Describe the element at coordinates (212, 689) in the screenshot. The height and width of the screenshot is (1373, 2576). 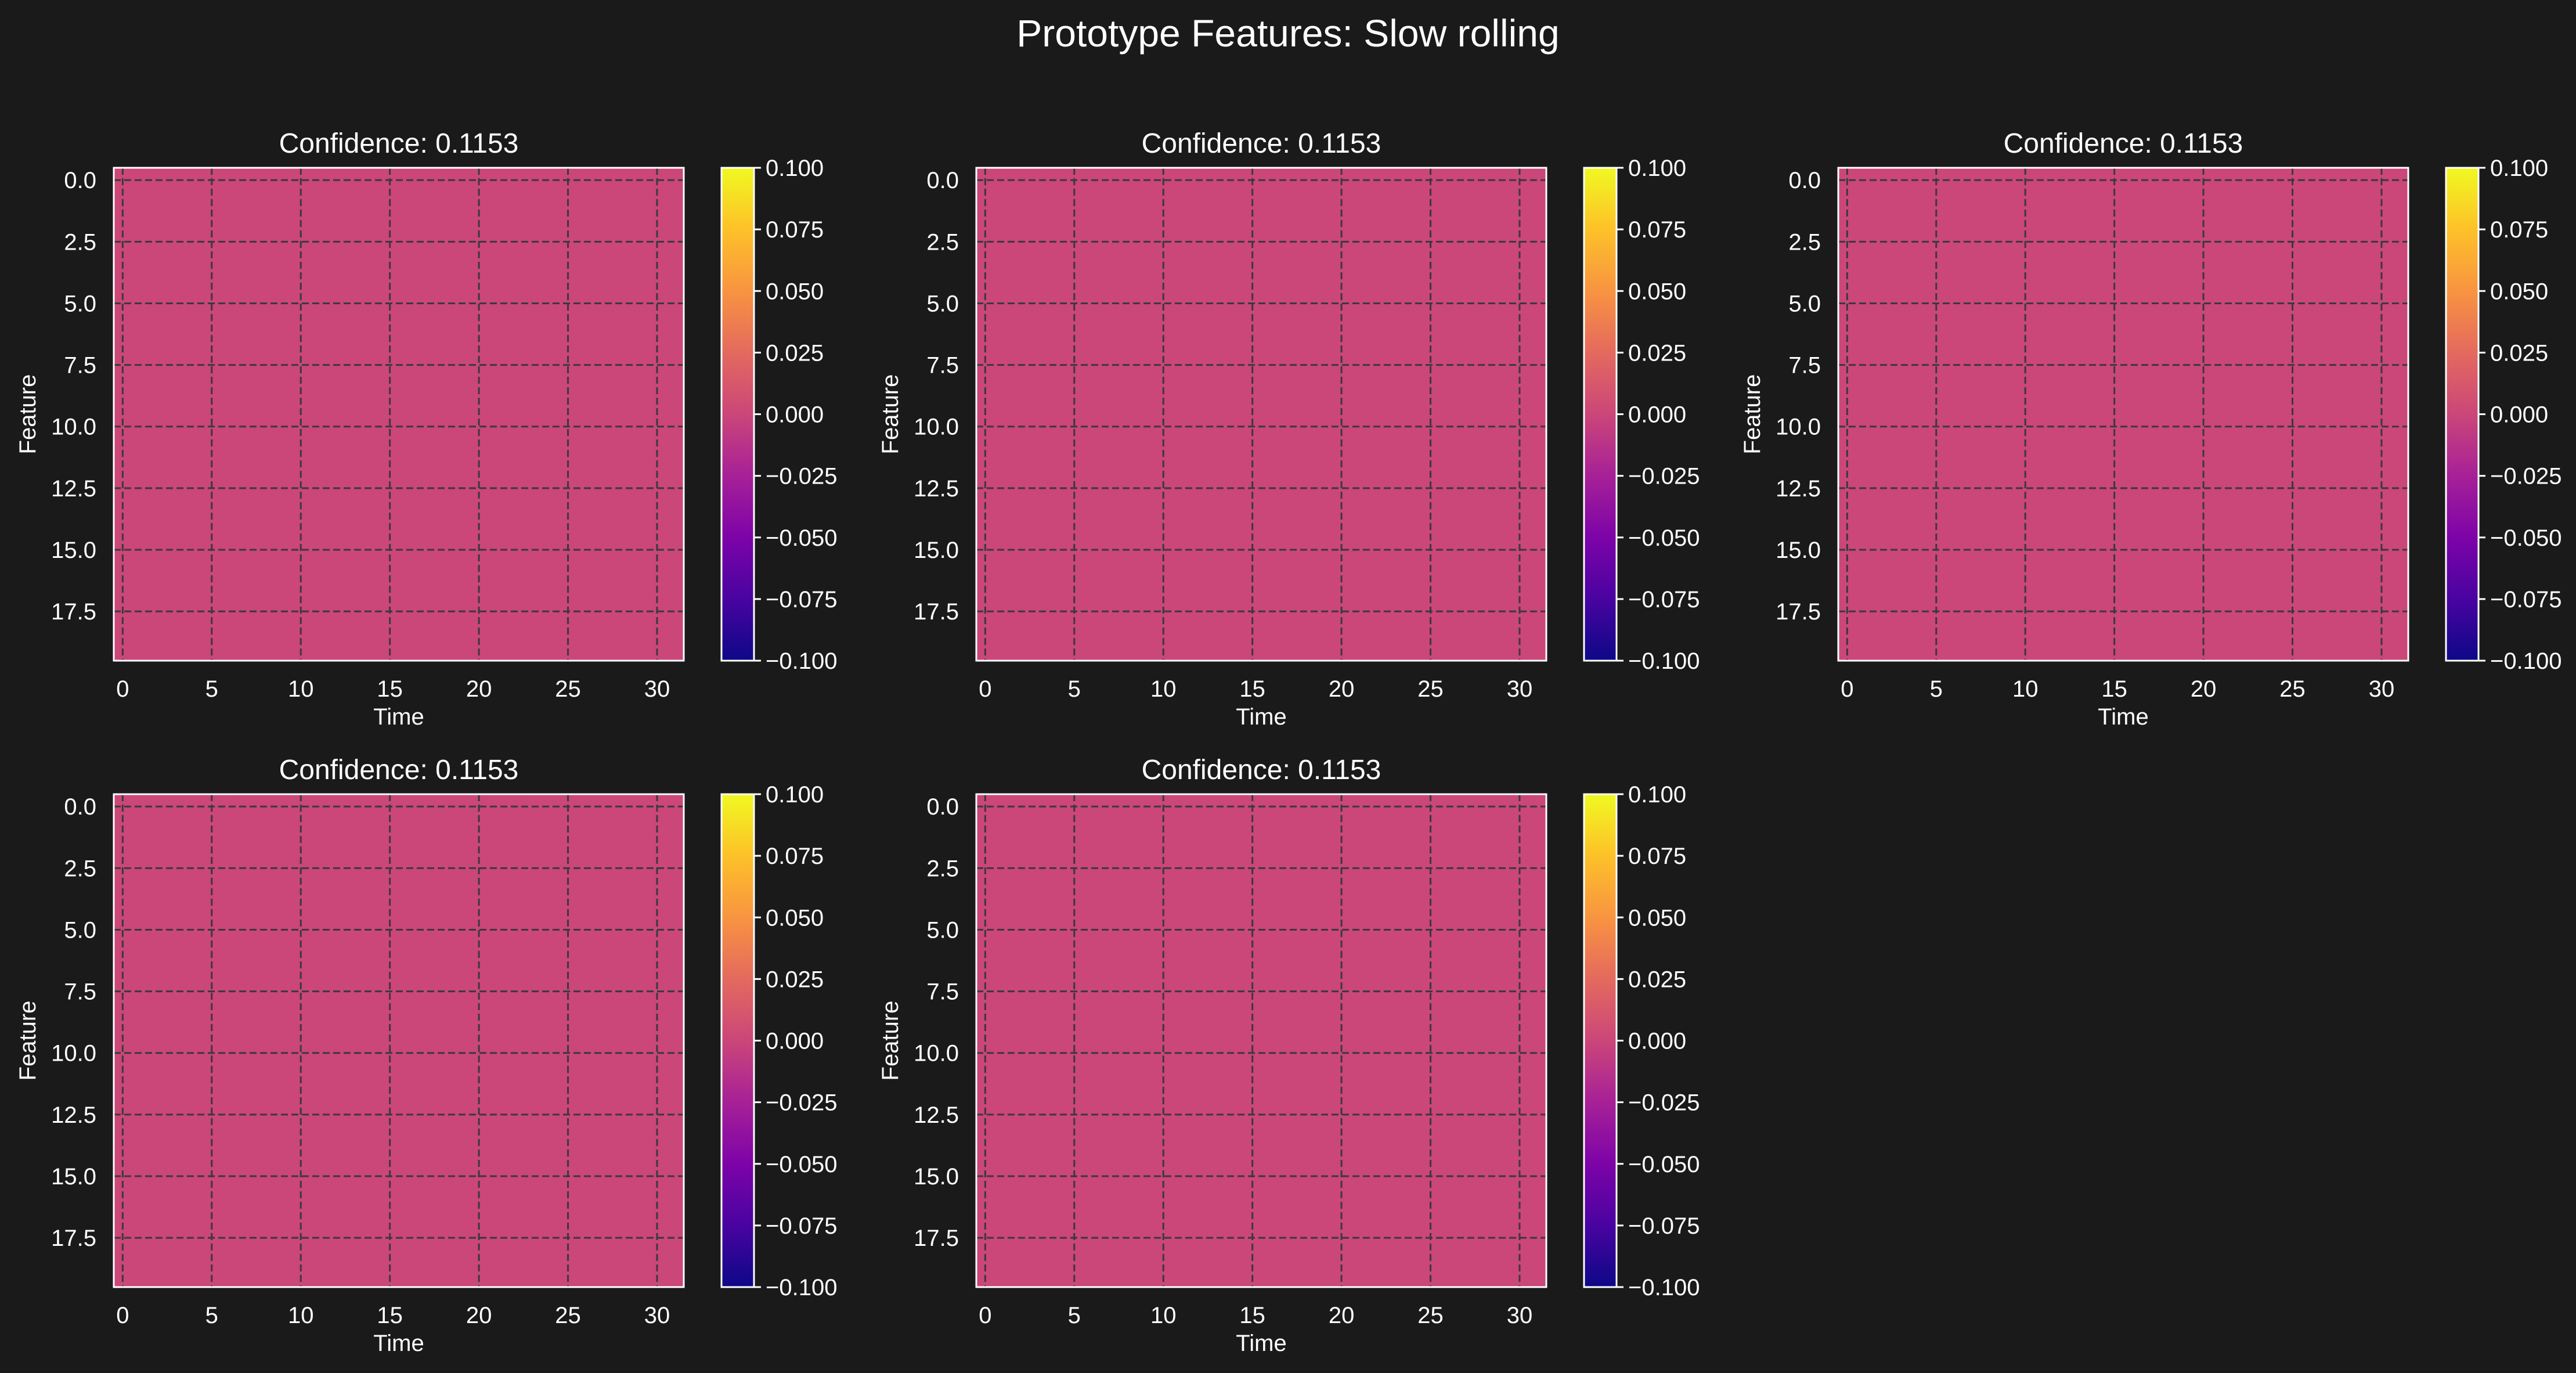
I see `x-tick-label: 5` at that location.